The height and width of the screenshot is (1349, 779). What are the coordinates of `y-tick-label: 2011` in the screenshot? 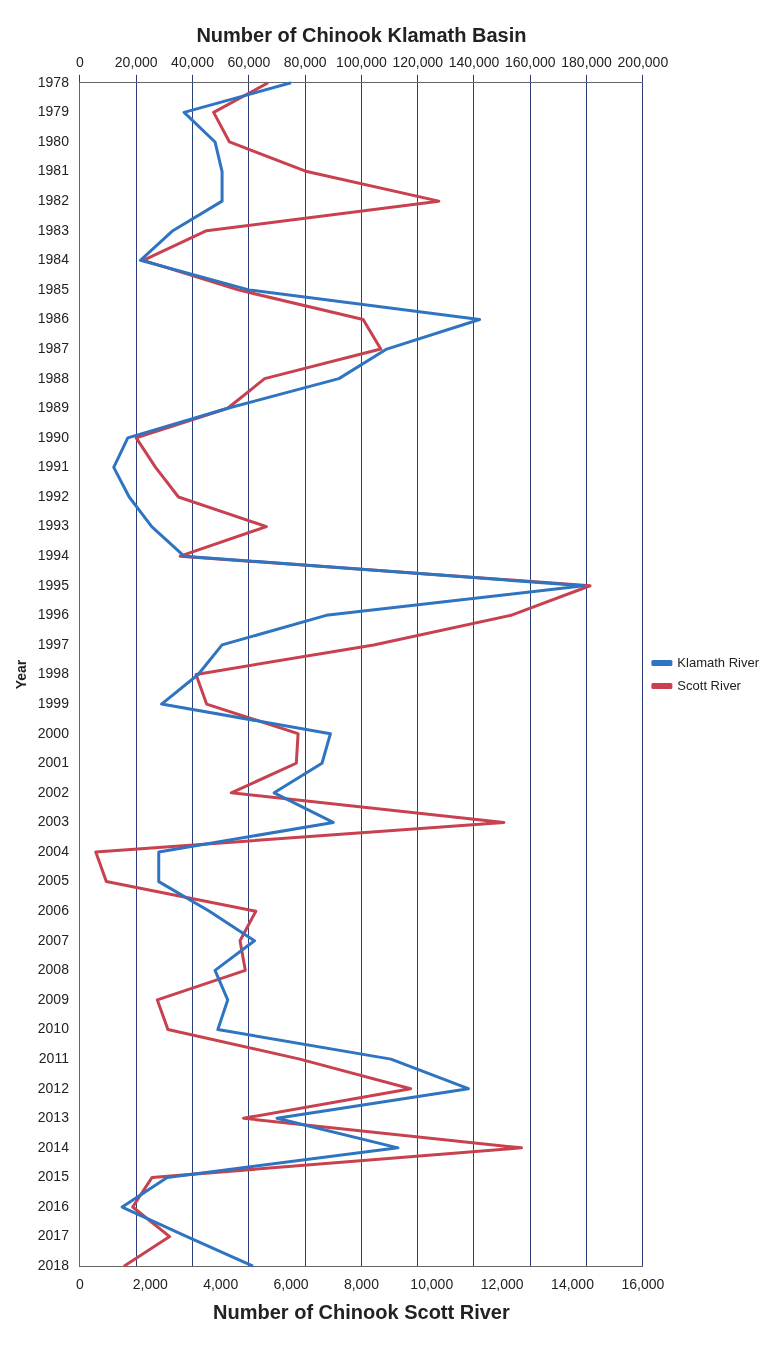 It's located at (54, 1057).